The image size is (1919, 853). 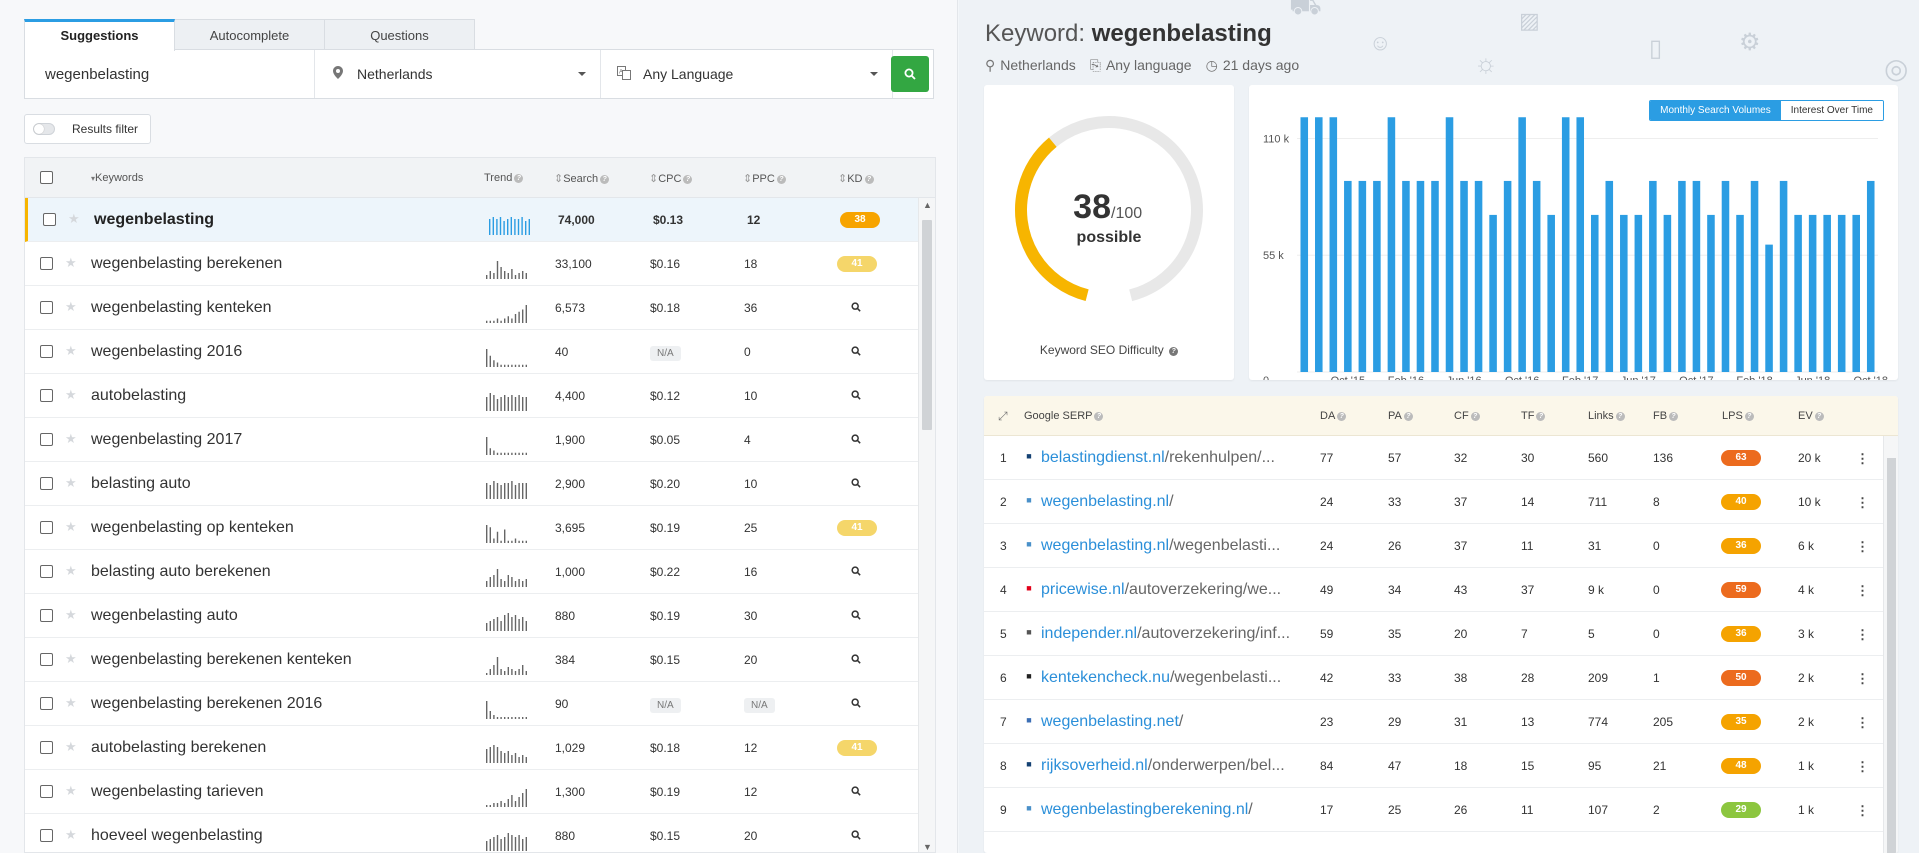 What do you see at coordinates (1533, 416) in the screenshot?
I see `col-tf: TF?` at bounding box center [1533, 416].